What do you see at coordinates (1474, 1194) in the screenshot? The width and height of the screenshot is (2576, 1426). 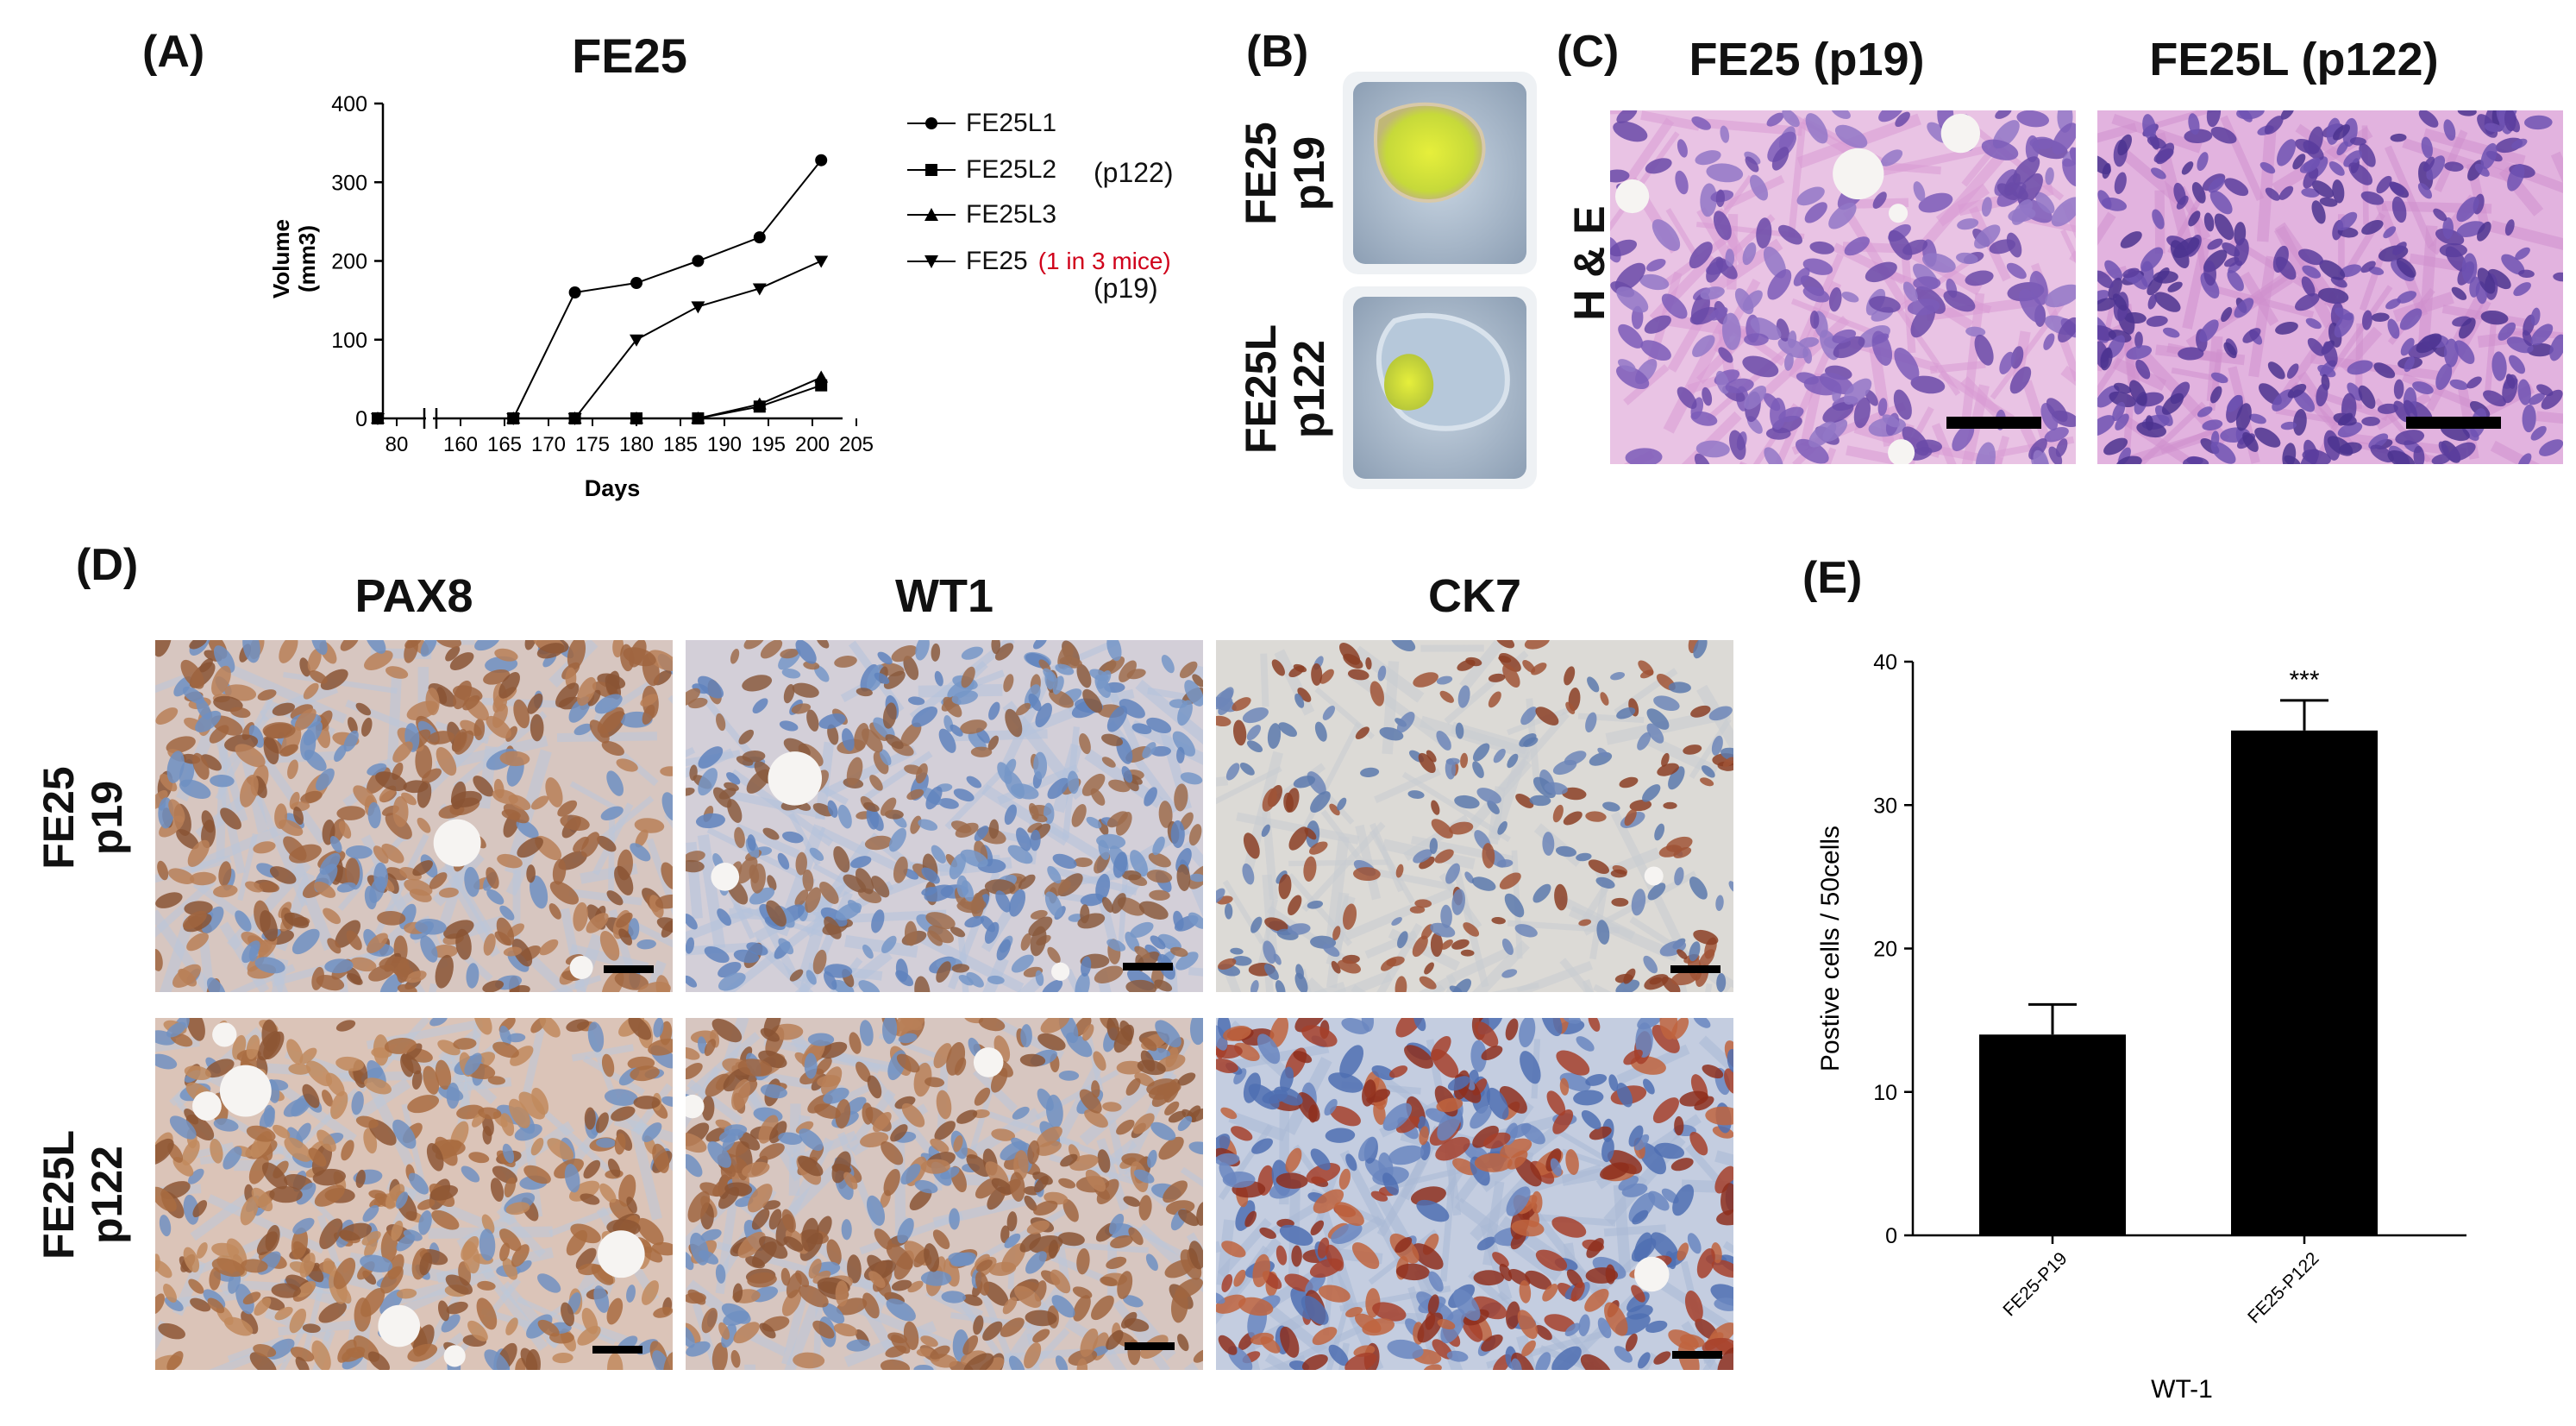 I see `ihc-image-ck7-p122` at bounding box center [1474, 1194].